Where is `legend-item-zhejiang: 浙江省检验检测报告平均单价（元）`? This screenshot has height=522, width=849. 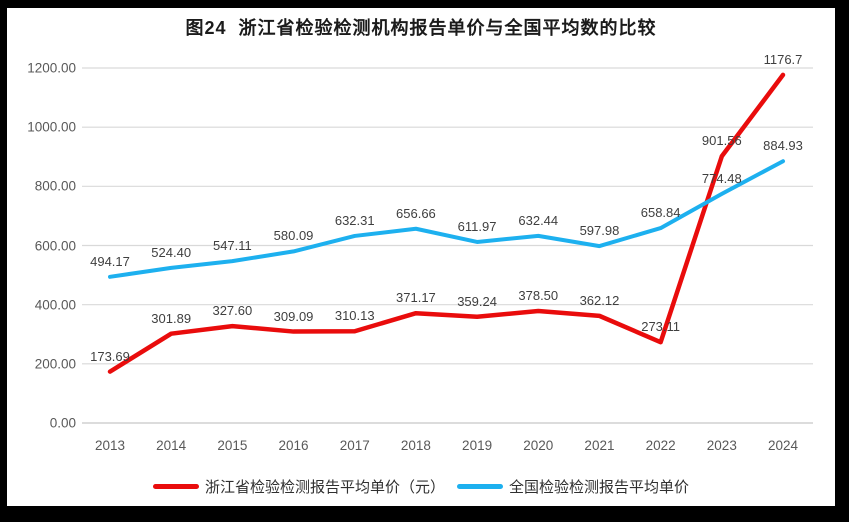 legend-item-zhejiang: 浙江省检验检测报告平均单价（元） is located at coordinates (298, 486).